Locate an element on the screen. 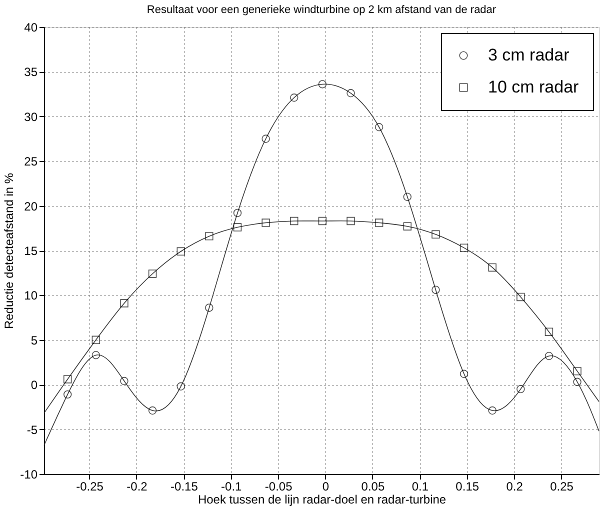 This screenshot has width=610, height=513. legend-label: 3 cm radar is located at coordinates (529, 55).